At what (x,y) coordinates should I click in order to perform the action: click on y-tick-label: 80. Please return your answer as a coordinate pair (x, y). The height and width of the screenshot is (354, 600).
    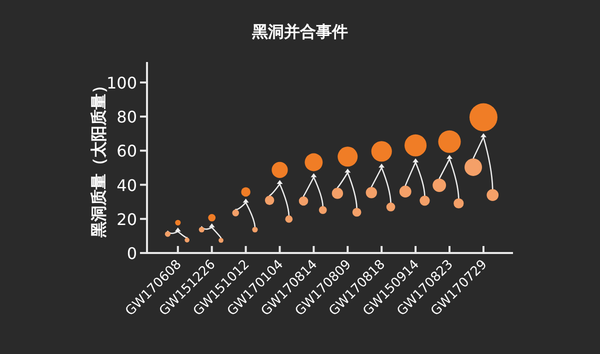
    Looking at the image, I should click on (126, 117).